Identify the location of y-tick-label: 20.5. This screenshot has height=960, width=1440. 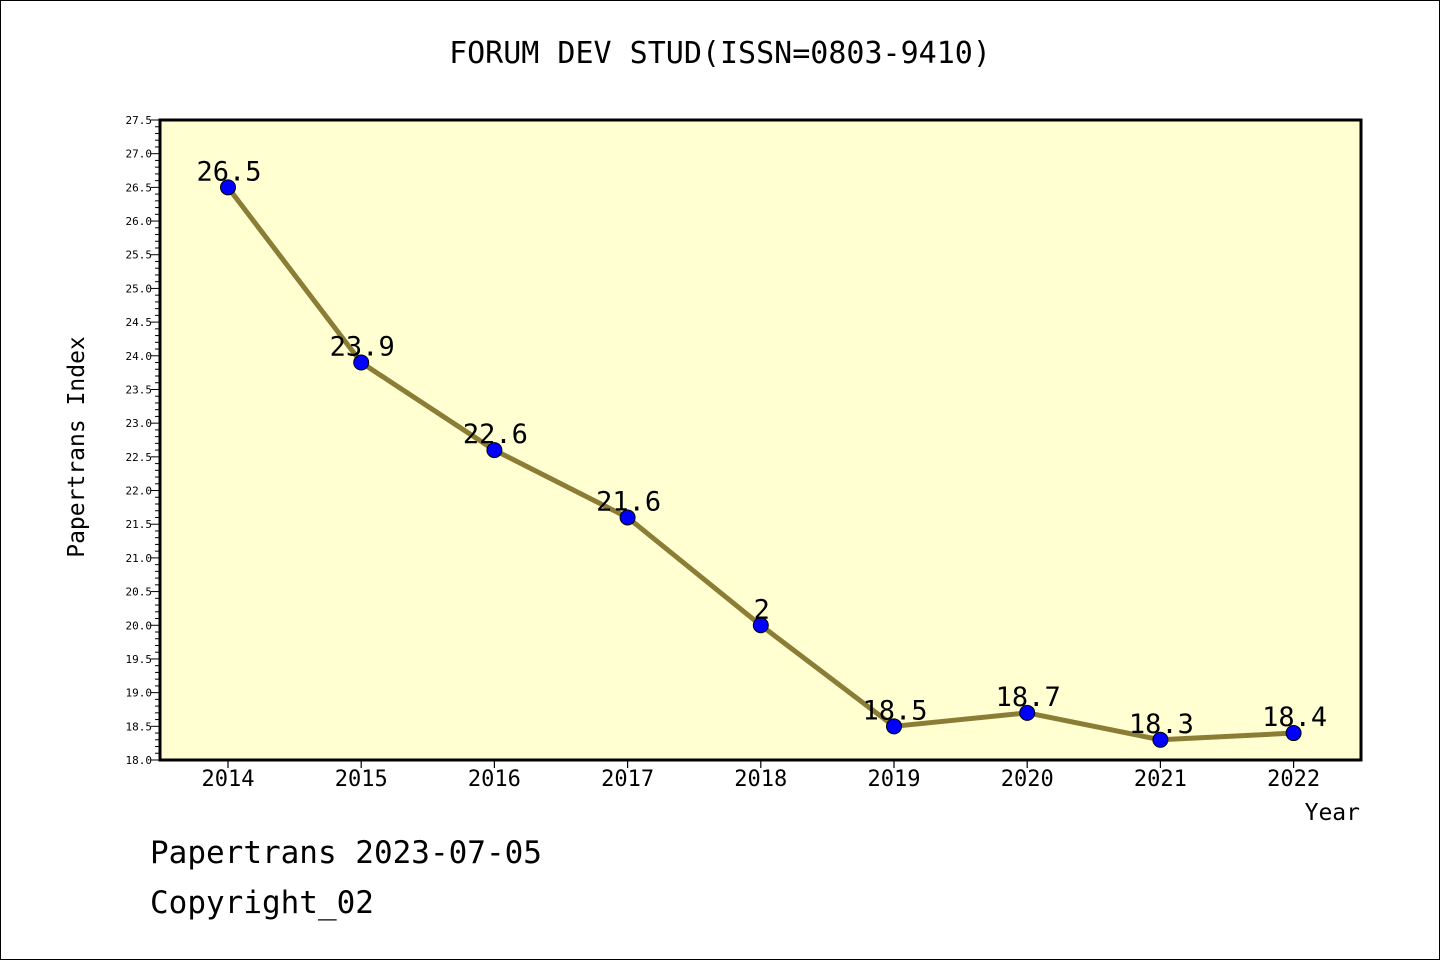
(139, 592).